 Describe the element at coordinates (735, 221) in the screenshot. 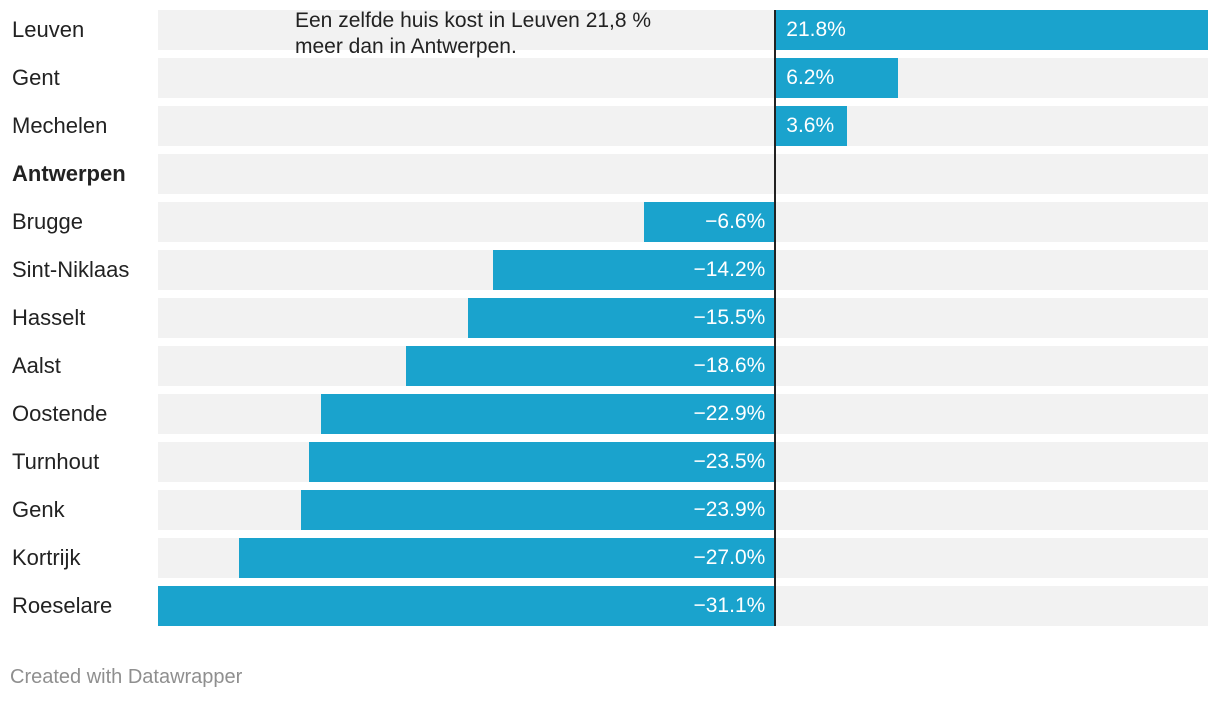

I see `value-label-brugge: −6.6%` at that location.